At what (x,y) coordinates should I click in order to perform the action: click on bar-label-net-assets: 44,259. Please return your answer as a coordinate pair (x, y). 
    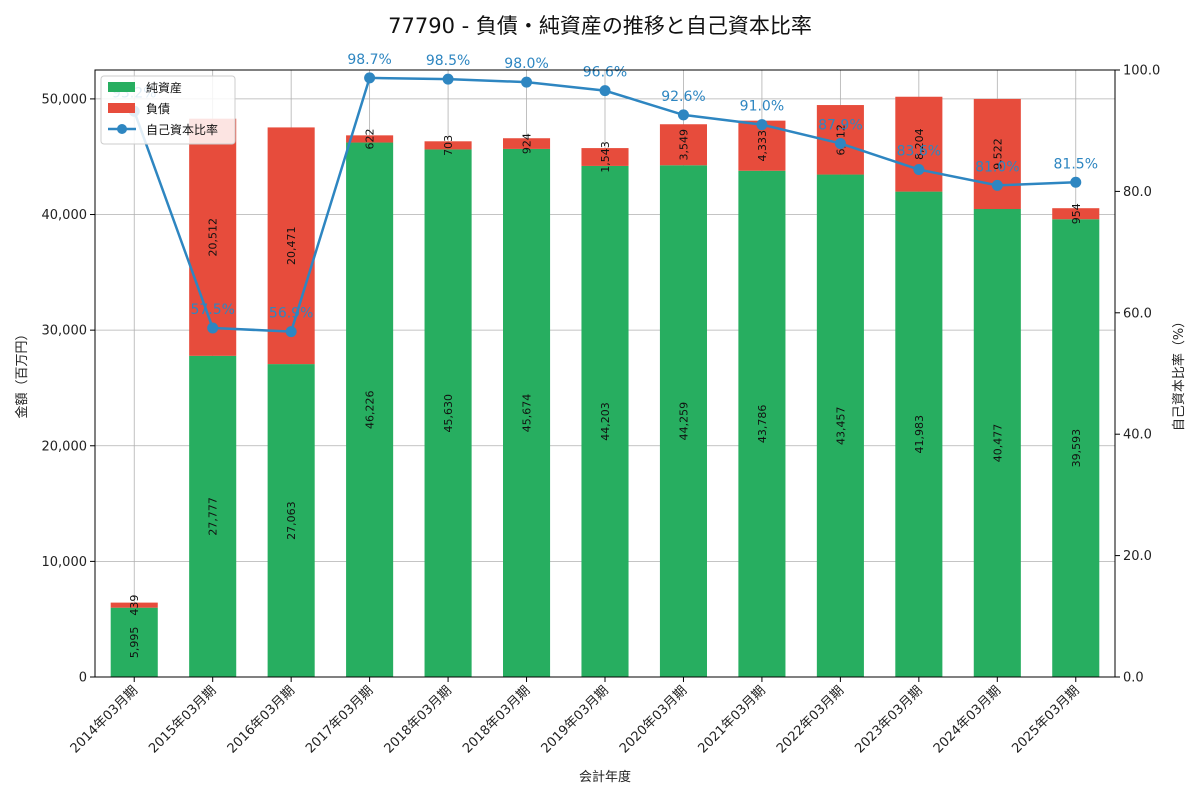
    Looking at the image, I should click on (683, 421).